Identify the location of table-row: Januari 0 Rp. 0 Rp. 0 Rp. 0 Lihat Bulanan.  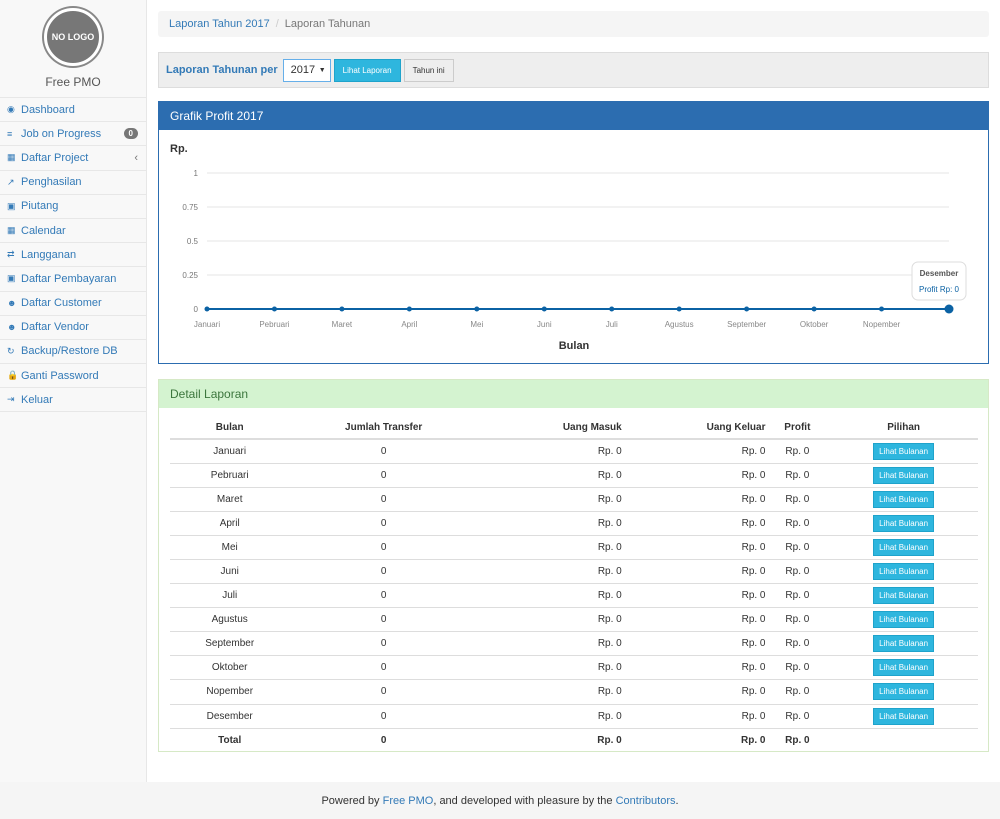
(574, 451).